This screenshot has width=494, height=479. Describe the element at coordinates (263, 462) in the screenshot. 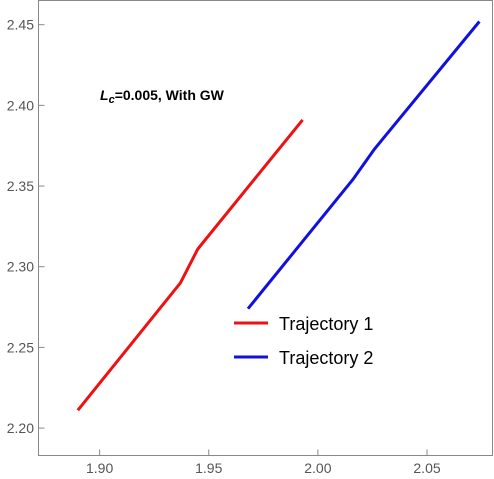

I see `x-axis-ticks: 1.90 1.95 2.00 2.05` at that location.